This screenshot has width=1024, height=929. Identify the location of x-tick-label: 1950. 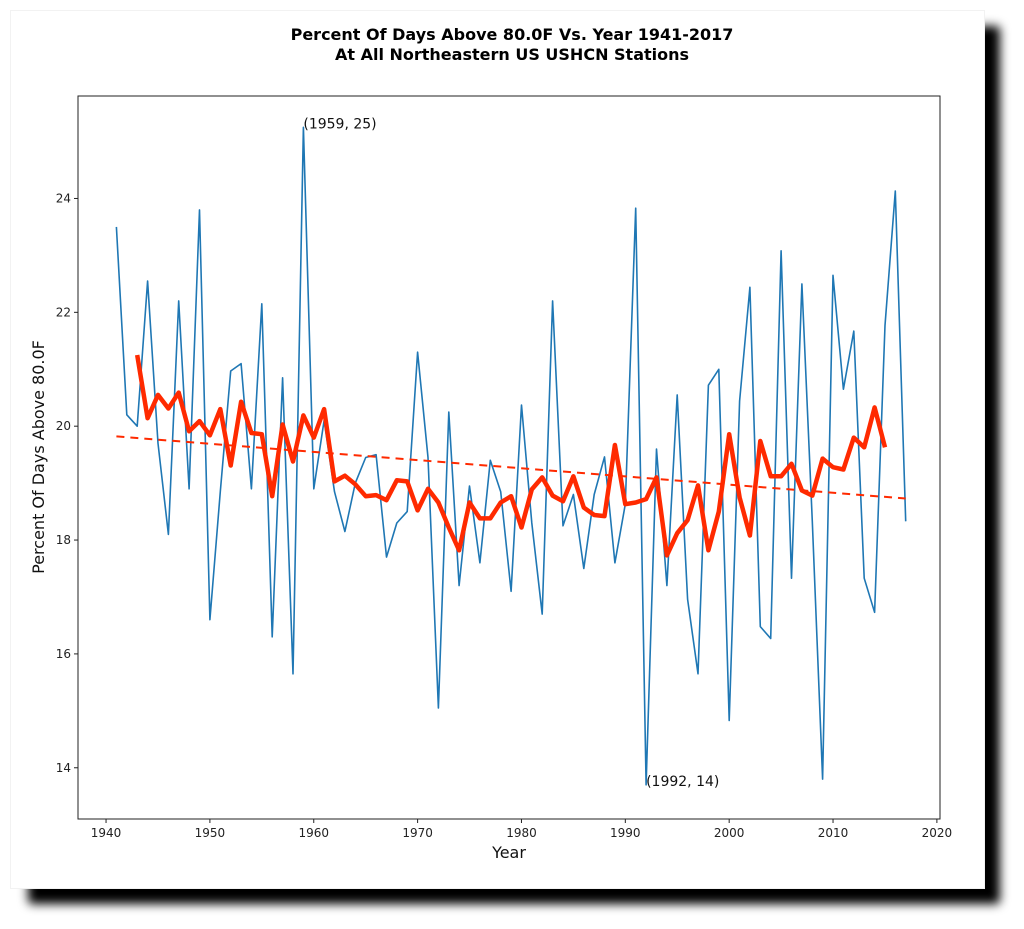
(210, 833).